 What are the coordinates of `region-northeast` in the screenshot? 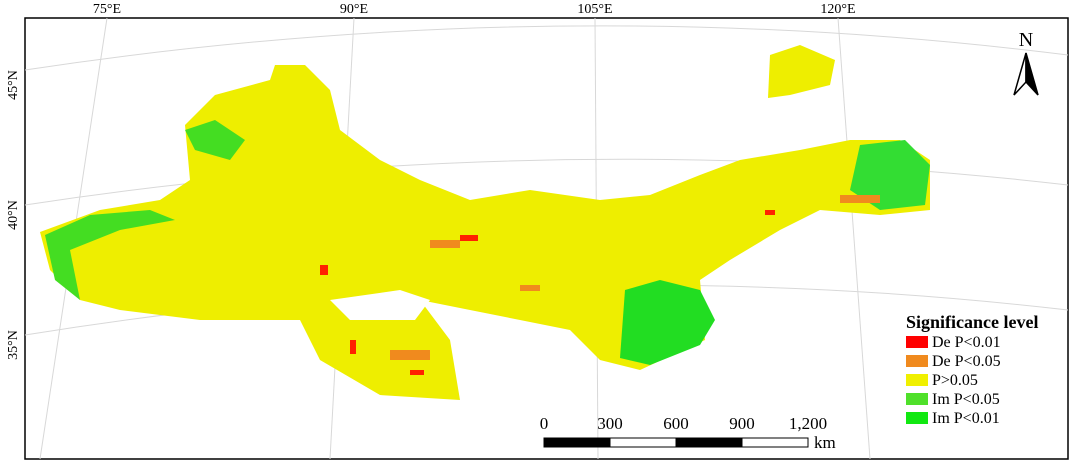 It's located at (801, 71).